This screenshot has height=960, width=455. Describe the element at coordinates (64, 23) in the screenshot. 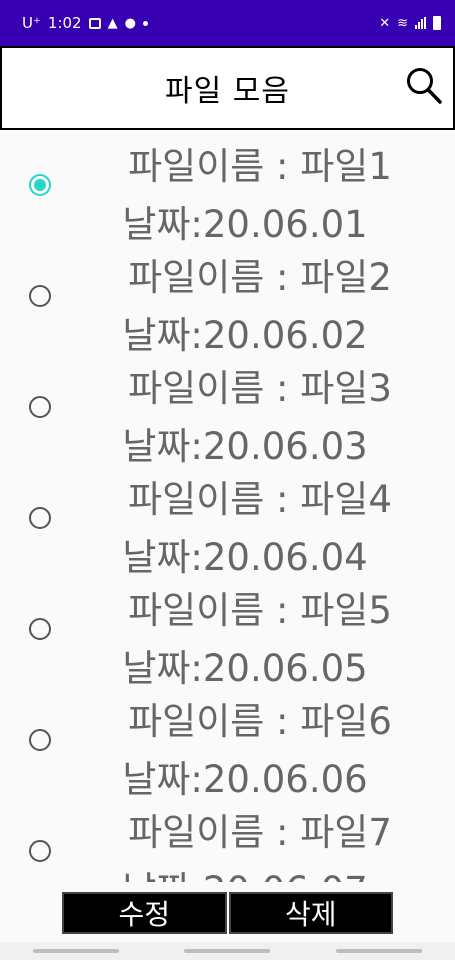

I see `status-time: 1:02` at that location.